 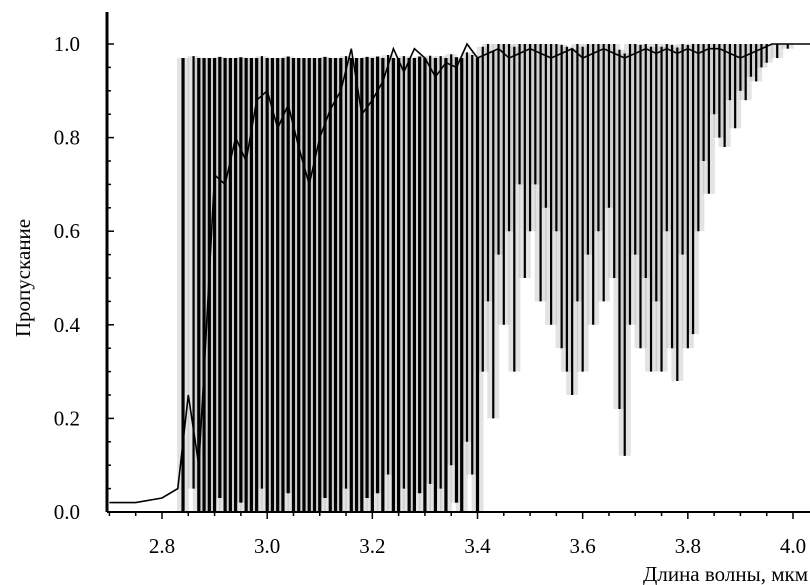 What do you see at coordinates (688, 546) in the screenshot?
I see `x-tick-label: 3.8` at bounding box center [688, 546].